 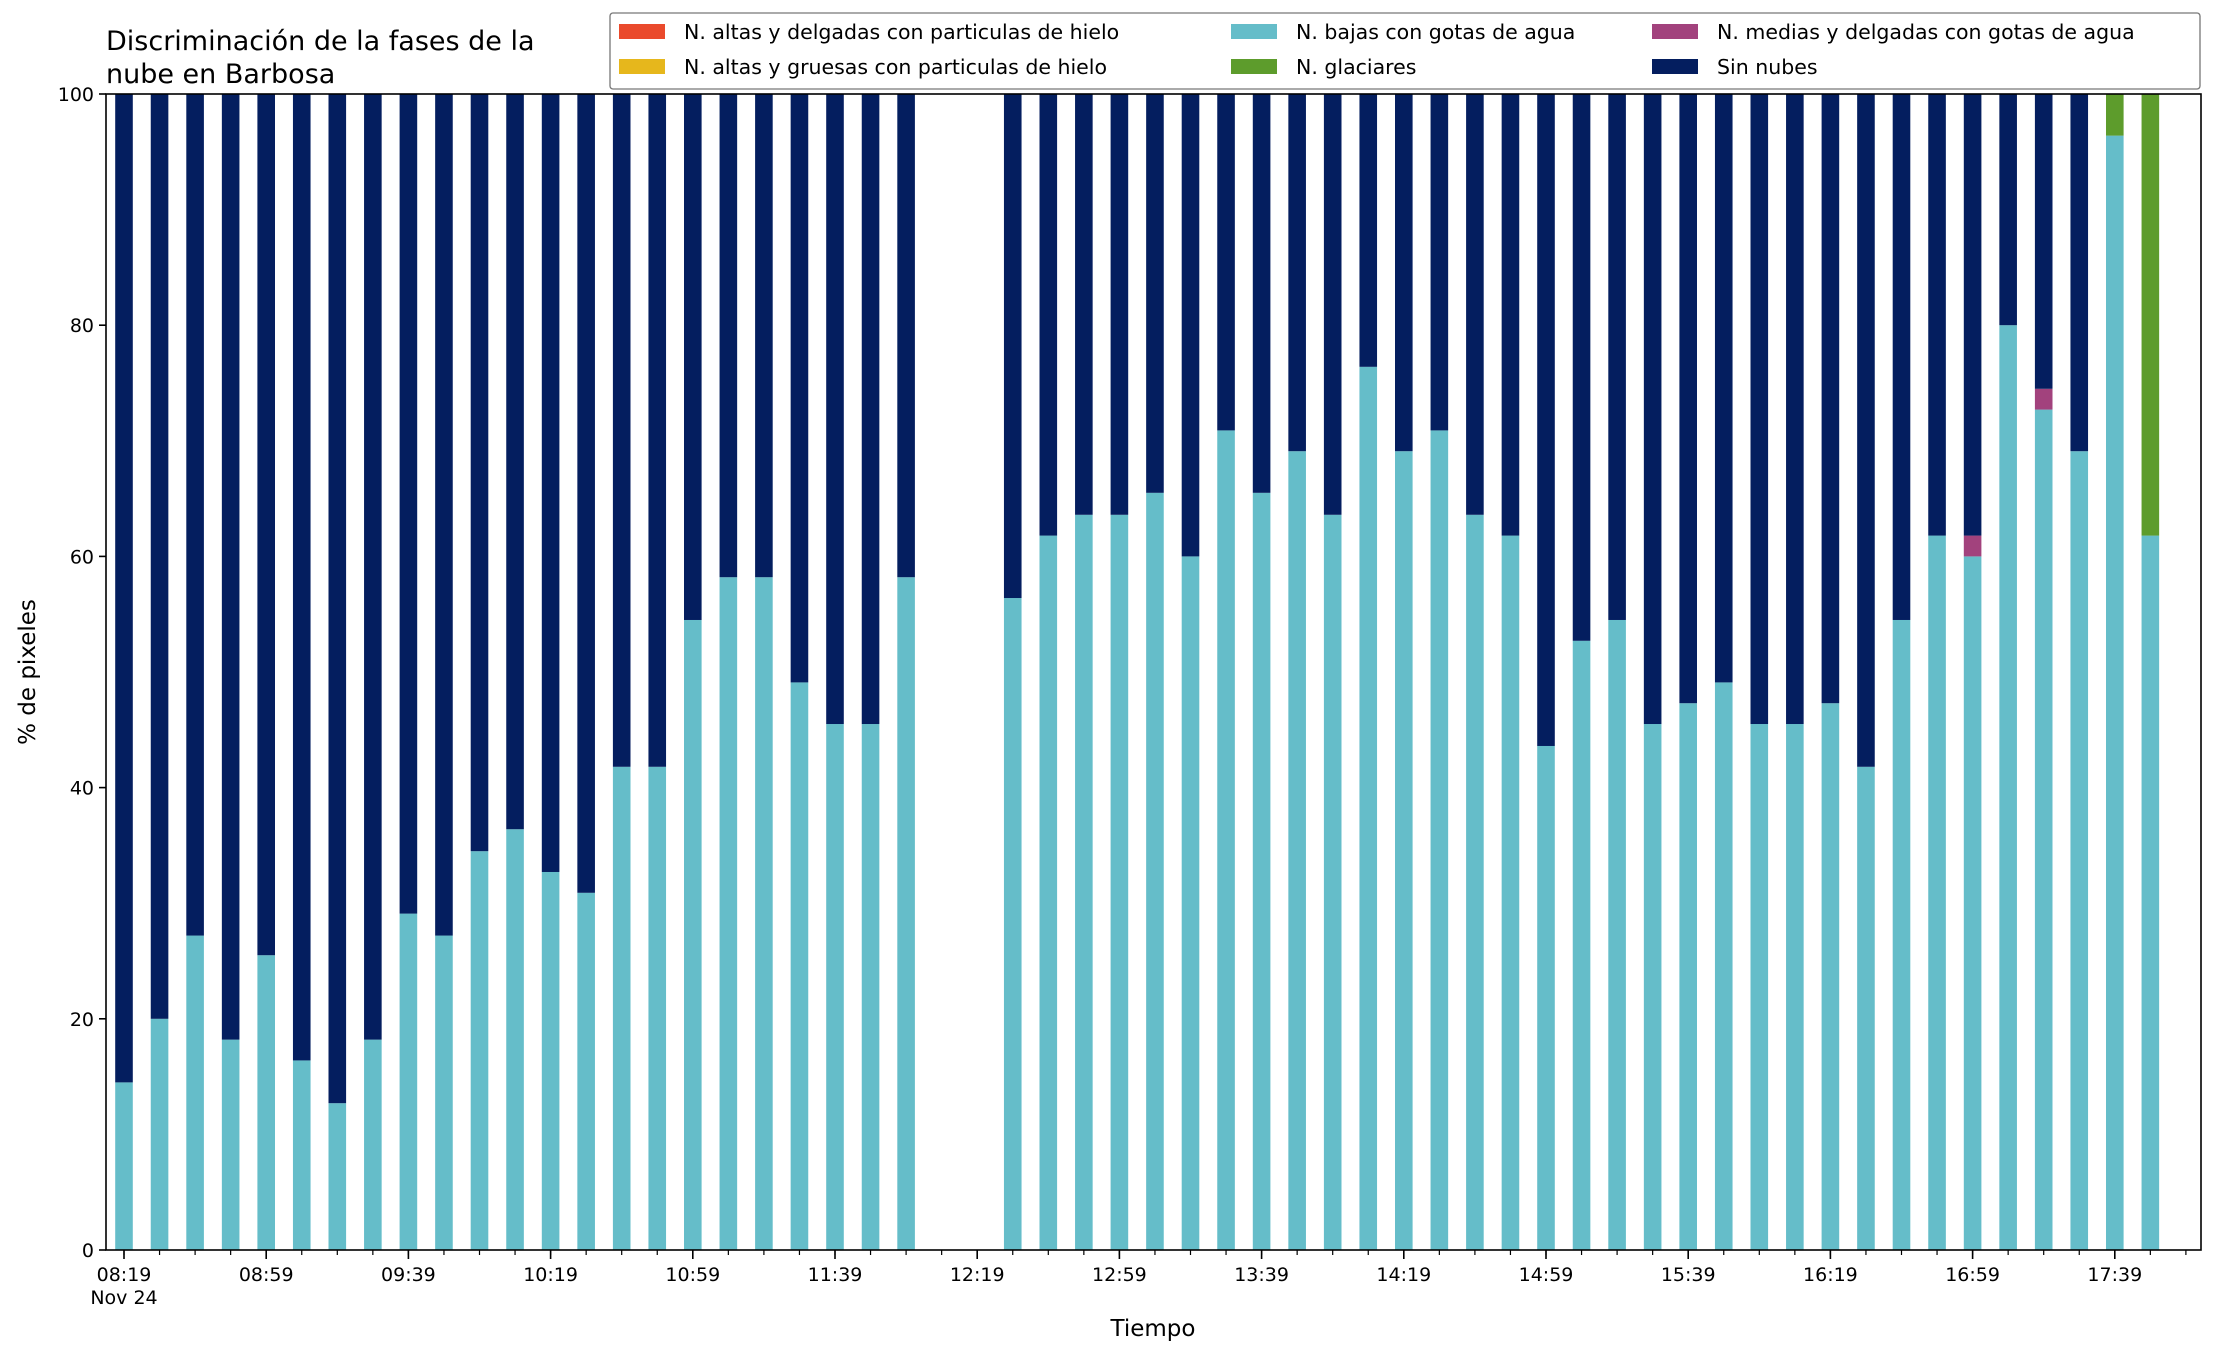 I want to click on bar-segment-1709-s5, so click(x=2008, y=210).